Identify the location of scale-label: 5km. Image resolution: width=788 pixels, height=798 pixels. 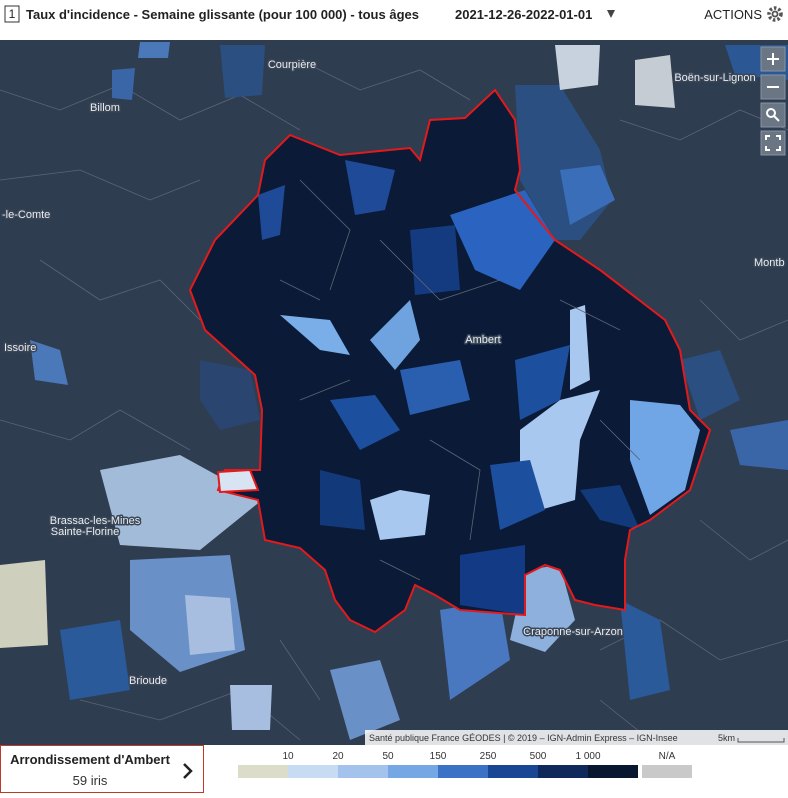
(726, 738).